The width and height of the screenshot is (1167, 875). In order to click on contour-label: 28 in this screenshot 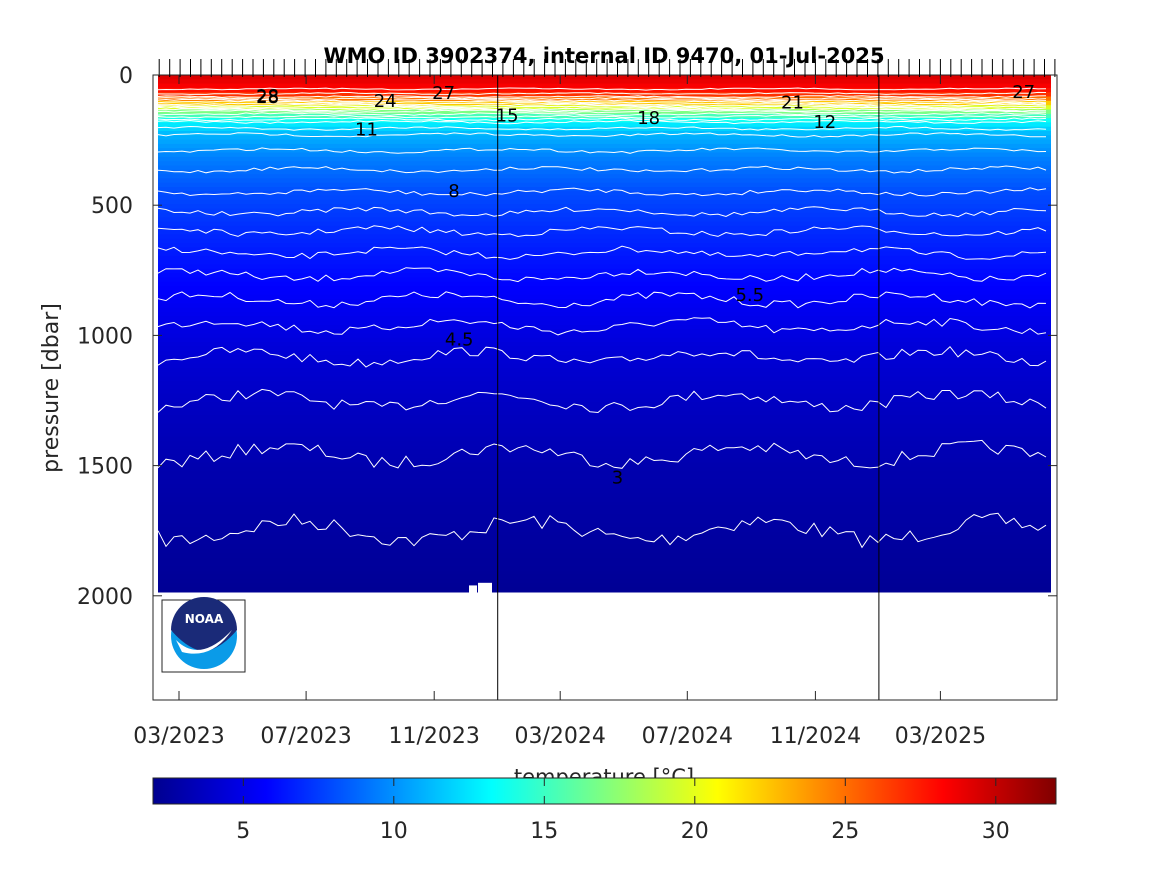, I will do `click(267, 96)`.